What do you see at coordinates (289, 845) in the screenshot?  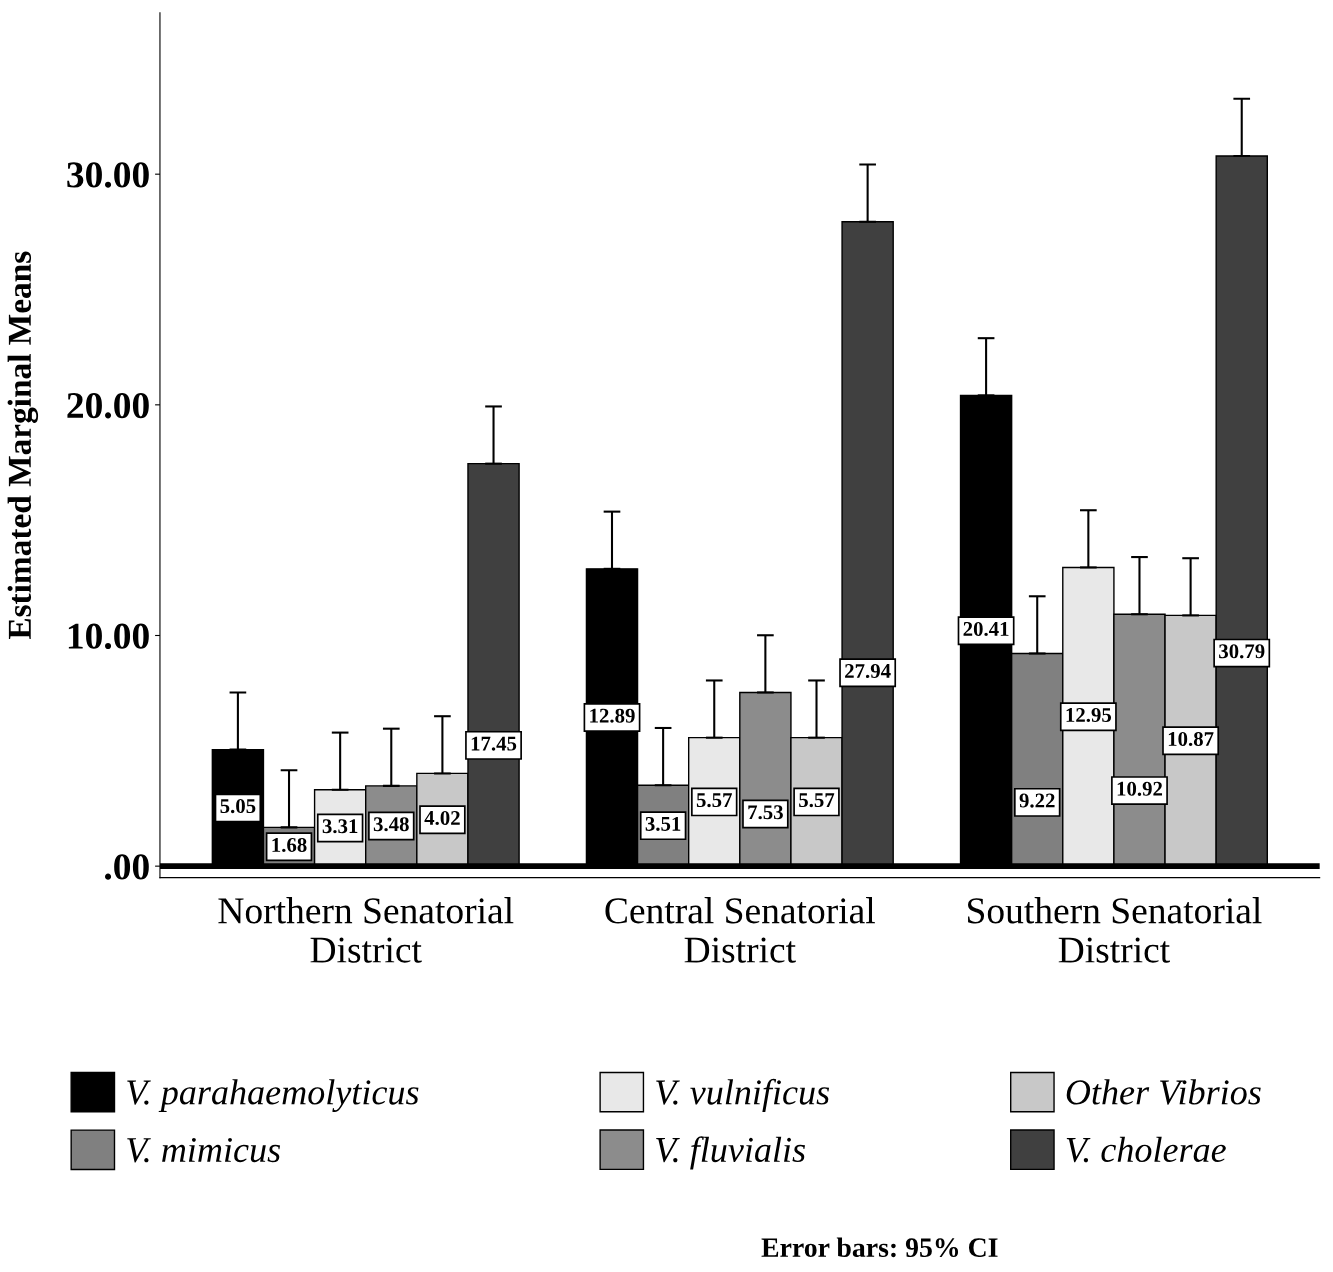 I see `data-label: 1.68` at bounding box center [289, 845].